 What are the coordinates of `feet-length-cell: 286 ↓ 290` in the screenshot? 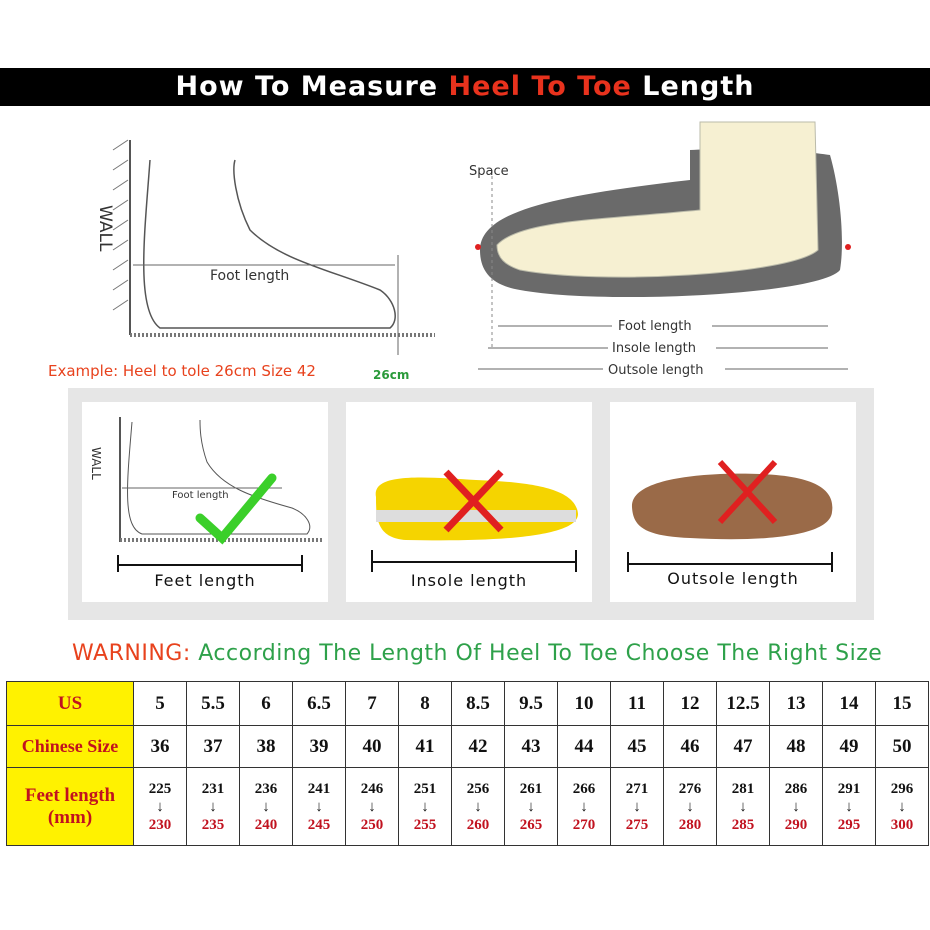 It's located at (796, 806).